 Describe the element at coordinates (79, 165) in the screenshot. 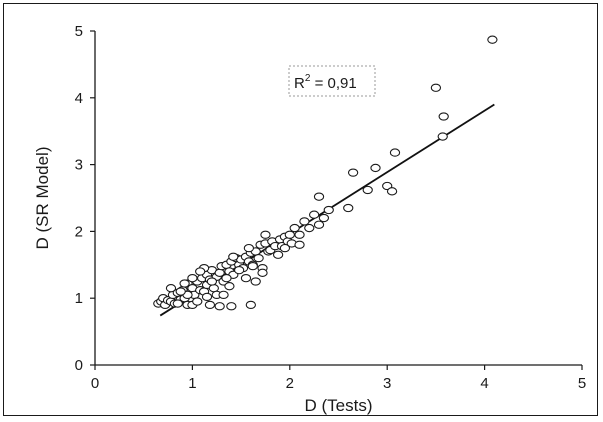

I see `y-tick-label: 3` at that location.